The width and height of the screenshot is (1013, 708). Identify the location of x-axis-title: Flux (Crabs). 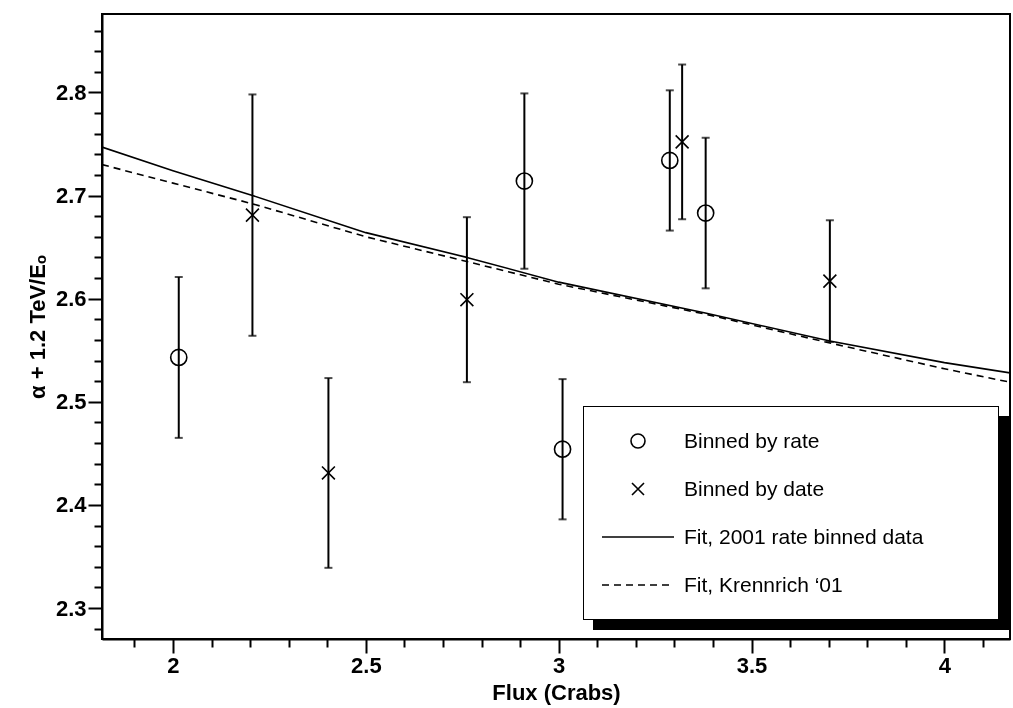
(556, 692).